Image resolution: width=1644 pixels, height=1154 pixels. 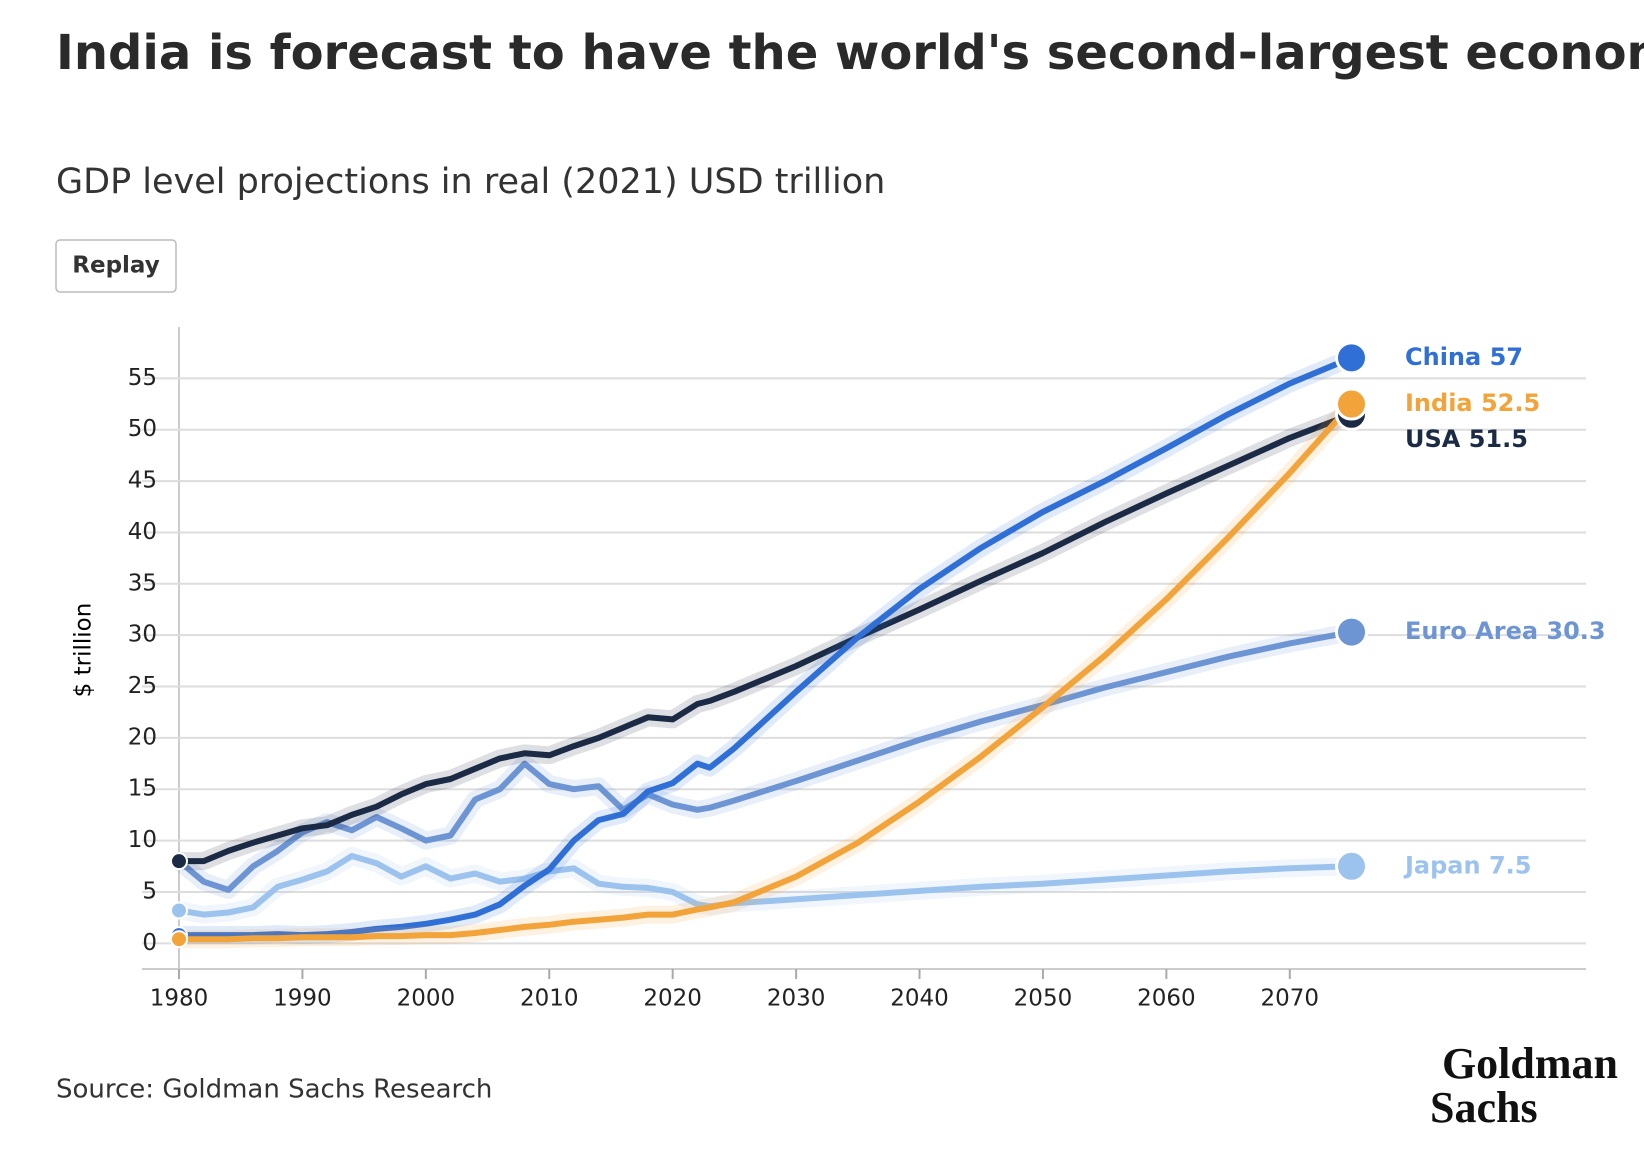 What do you see at coordinates (142, 686) in the screenshot?
I see `y-tick-label: 25` at bounding box center [142, 686].